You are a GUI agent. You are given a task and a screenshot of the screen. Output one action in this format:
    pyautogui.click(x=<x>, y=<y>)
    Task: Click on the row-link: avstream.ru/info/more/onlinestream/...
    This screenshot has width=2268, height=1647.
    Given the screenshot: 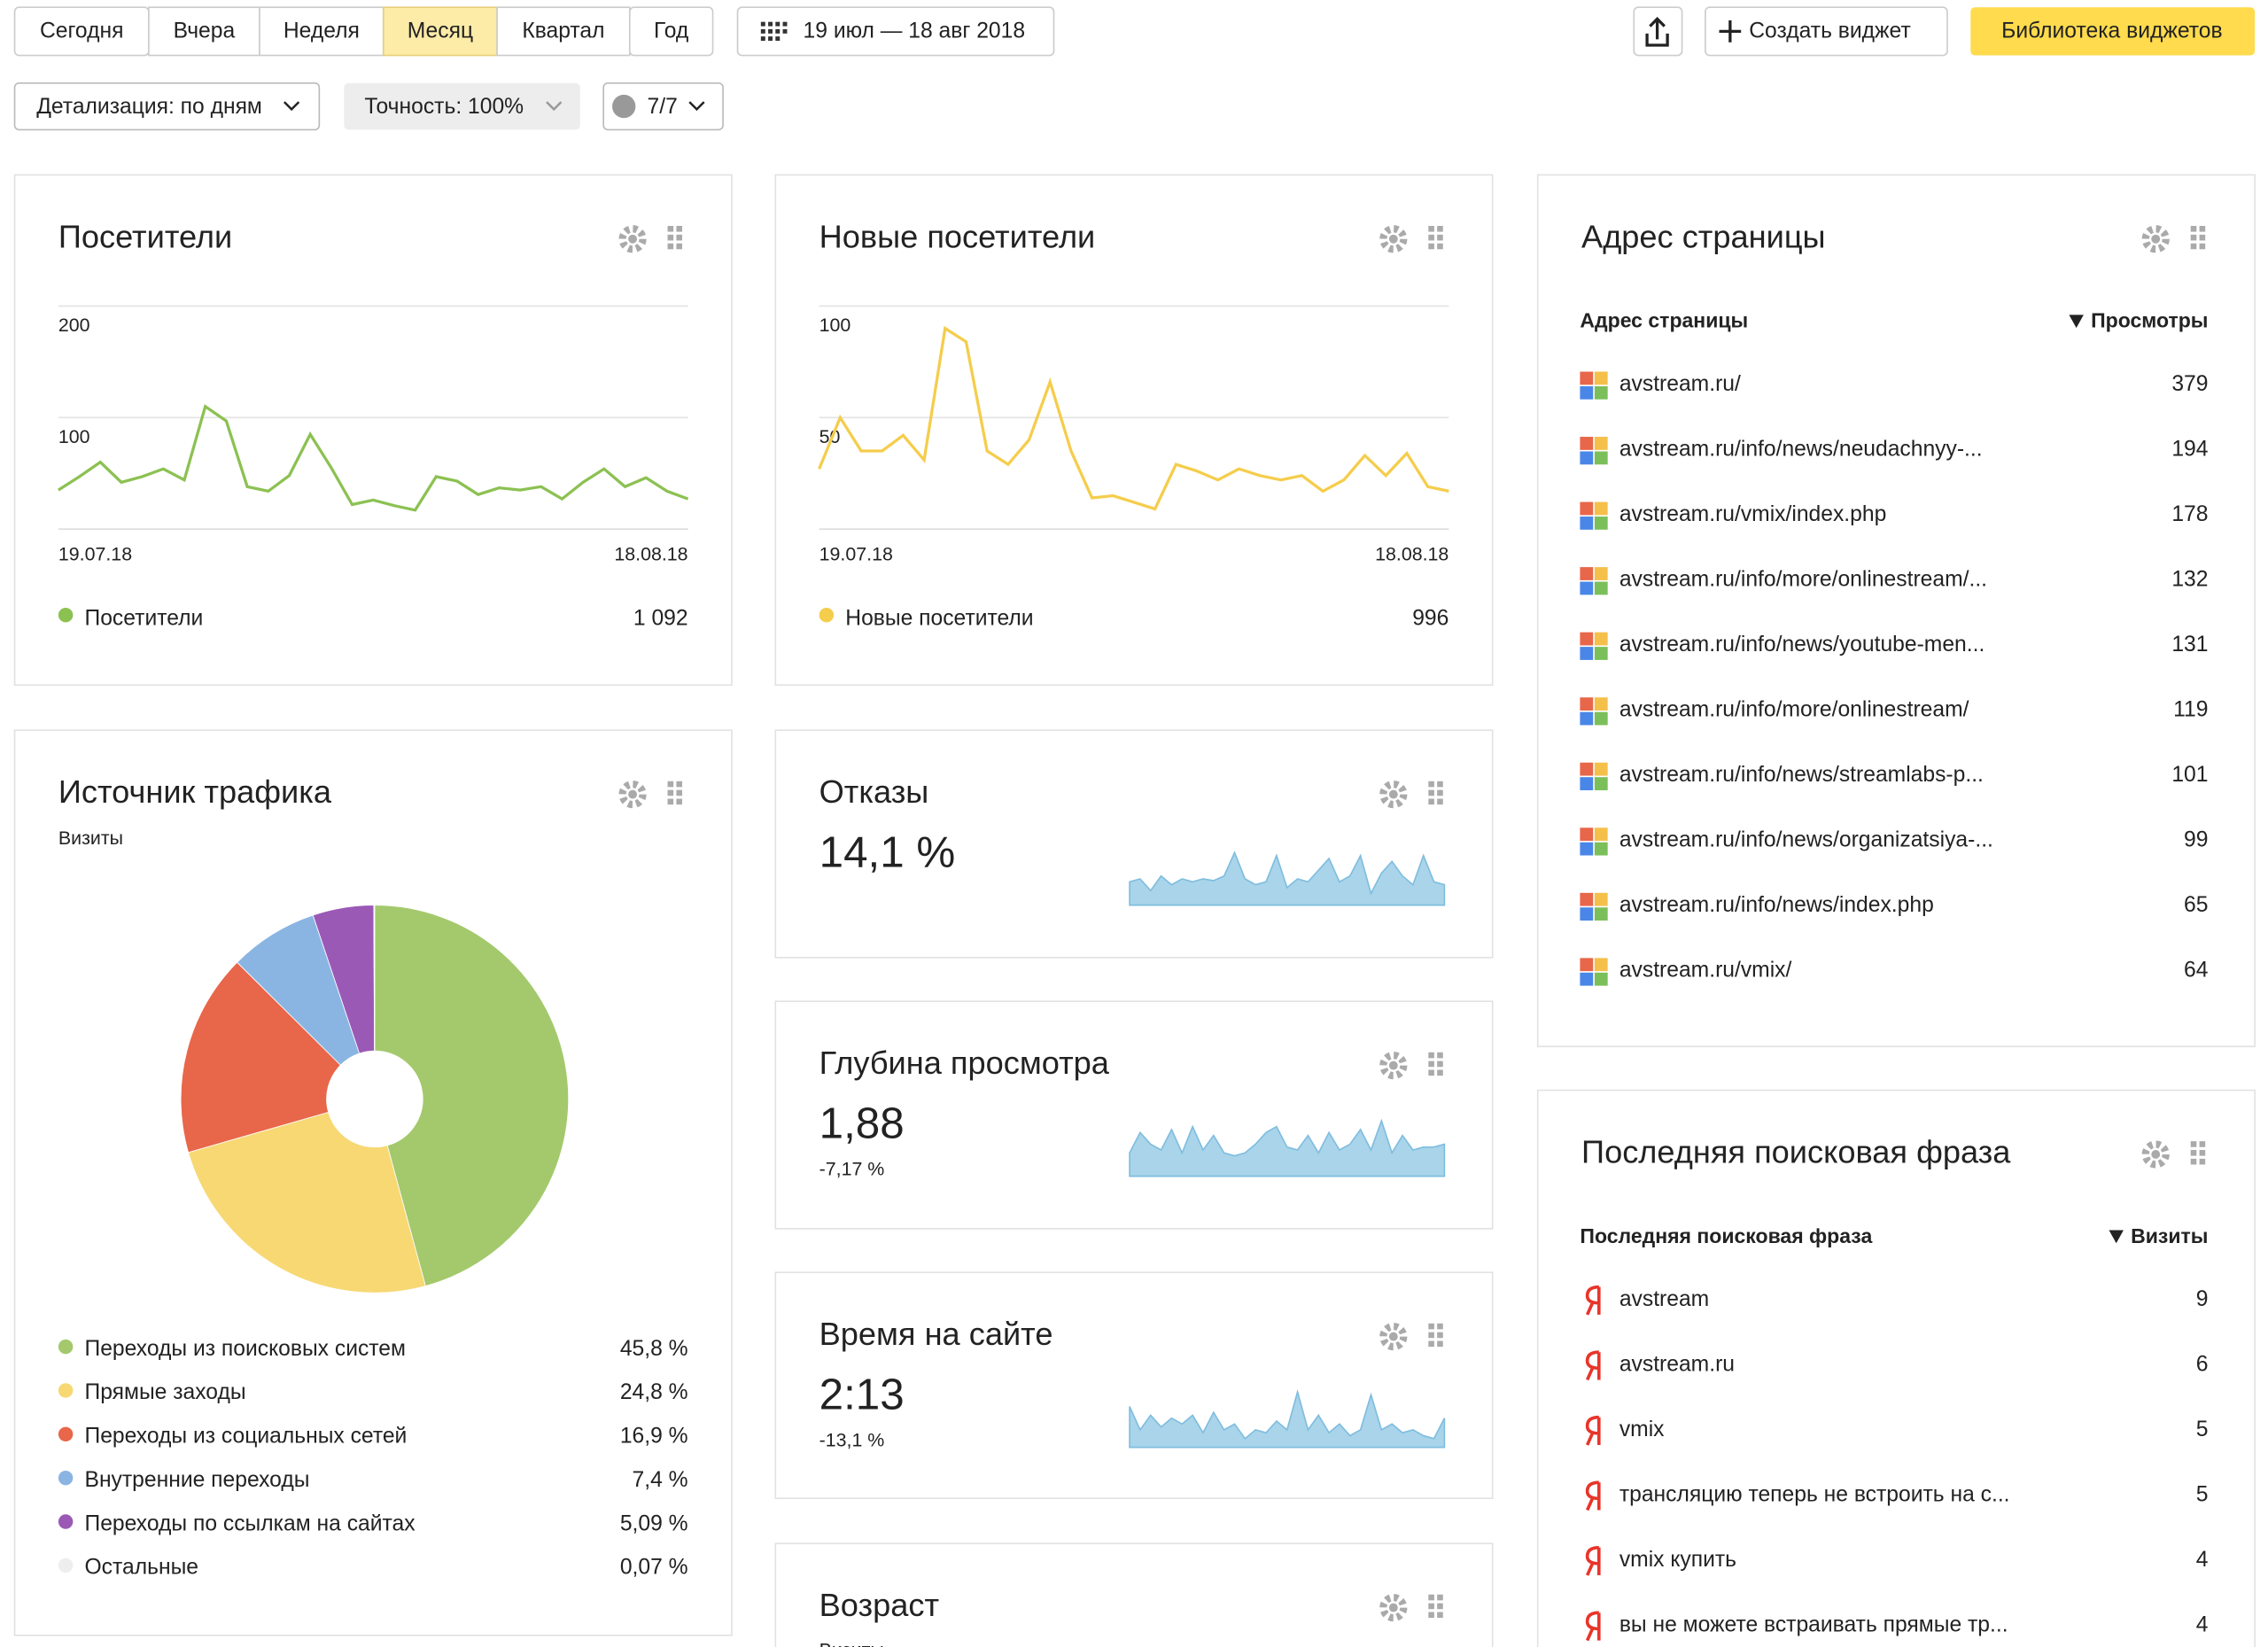 What is the action you would take?
    pyautogui.click(x=1803, y=579)
    